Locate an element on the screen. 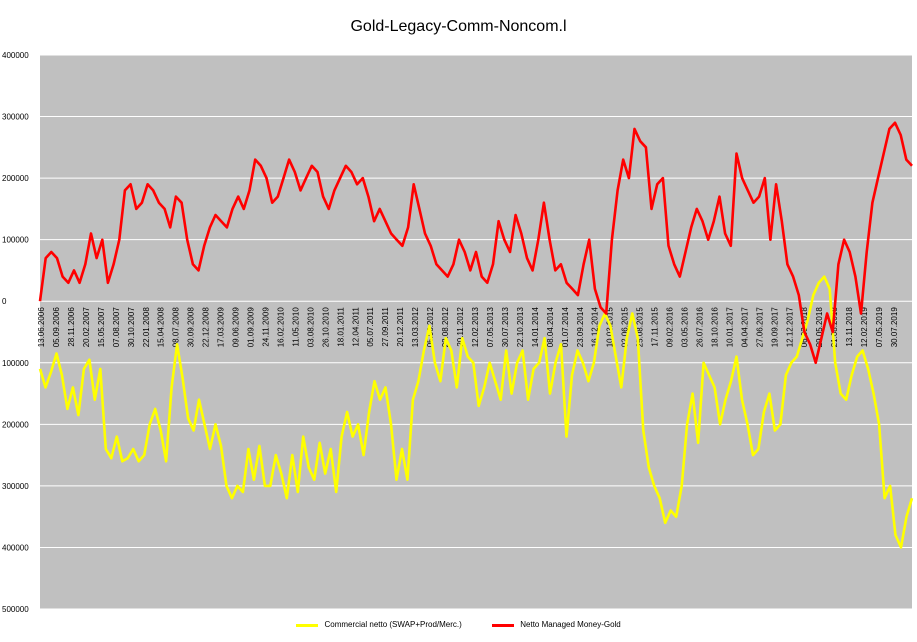 Image resolution: width=917 pixels, height=642 pixels. x-tick-label: 28.11.2006 is located at coordinates (71, 327).